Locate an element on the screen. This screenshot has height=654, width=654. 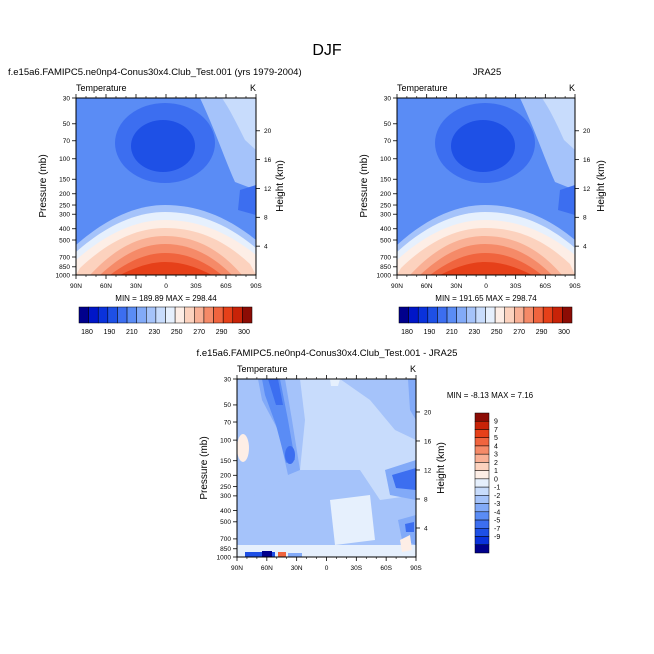
panel-obs-field is located at coordinates (486, 186).